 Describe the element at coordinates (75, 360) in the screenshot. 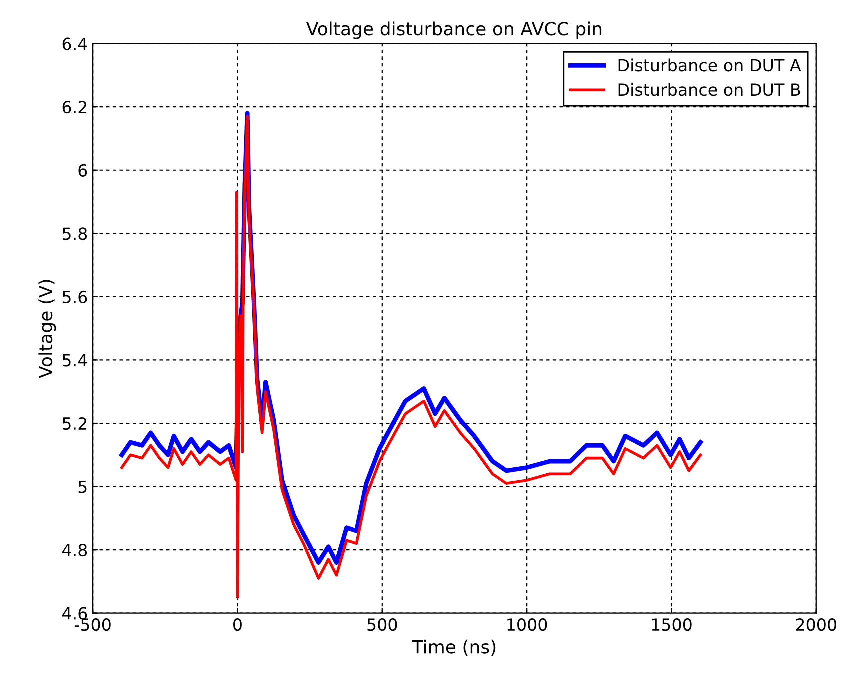

I see `y-tick-label: 5.4` at that location.